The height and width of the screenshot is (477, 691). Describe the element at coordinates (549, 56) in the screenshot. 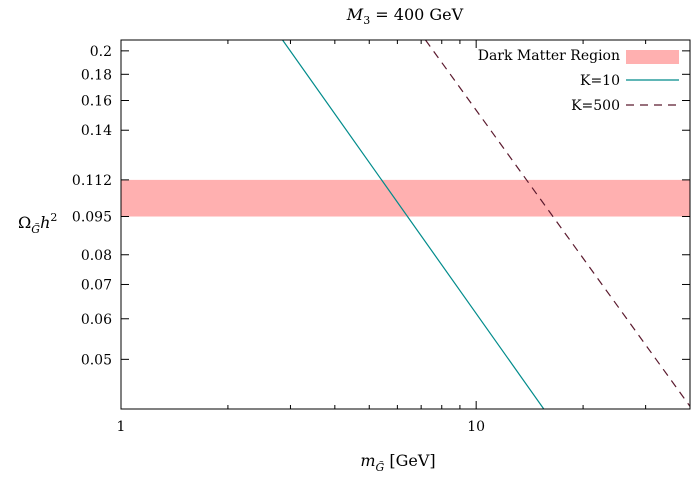

I see `legend-label-band: Dark Matter Region` at that location.